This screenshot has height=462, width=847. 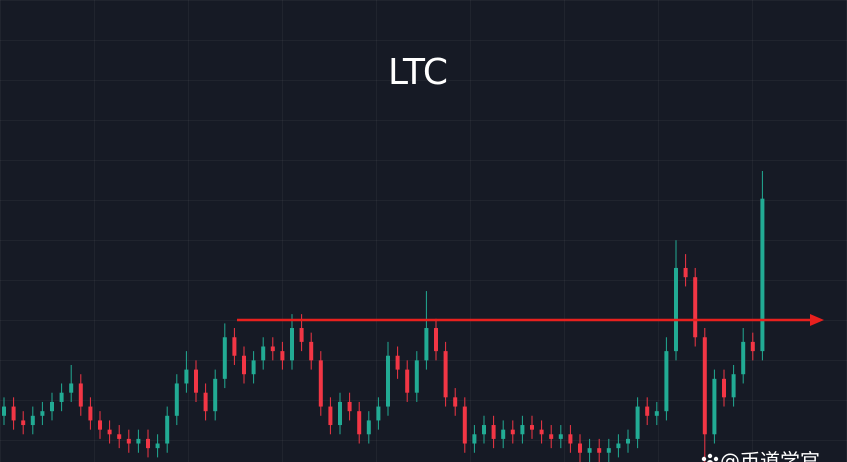 I want to click on arrow-head, so click(x=817, y=320).